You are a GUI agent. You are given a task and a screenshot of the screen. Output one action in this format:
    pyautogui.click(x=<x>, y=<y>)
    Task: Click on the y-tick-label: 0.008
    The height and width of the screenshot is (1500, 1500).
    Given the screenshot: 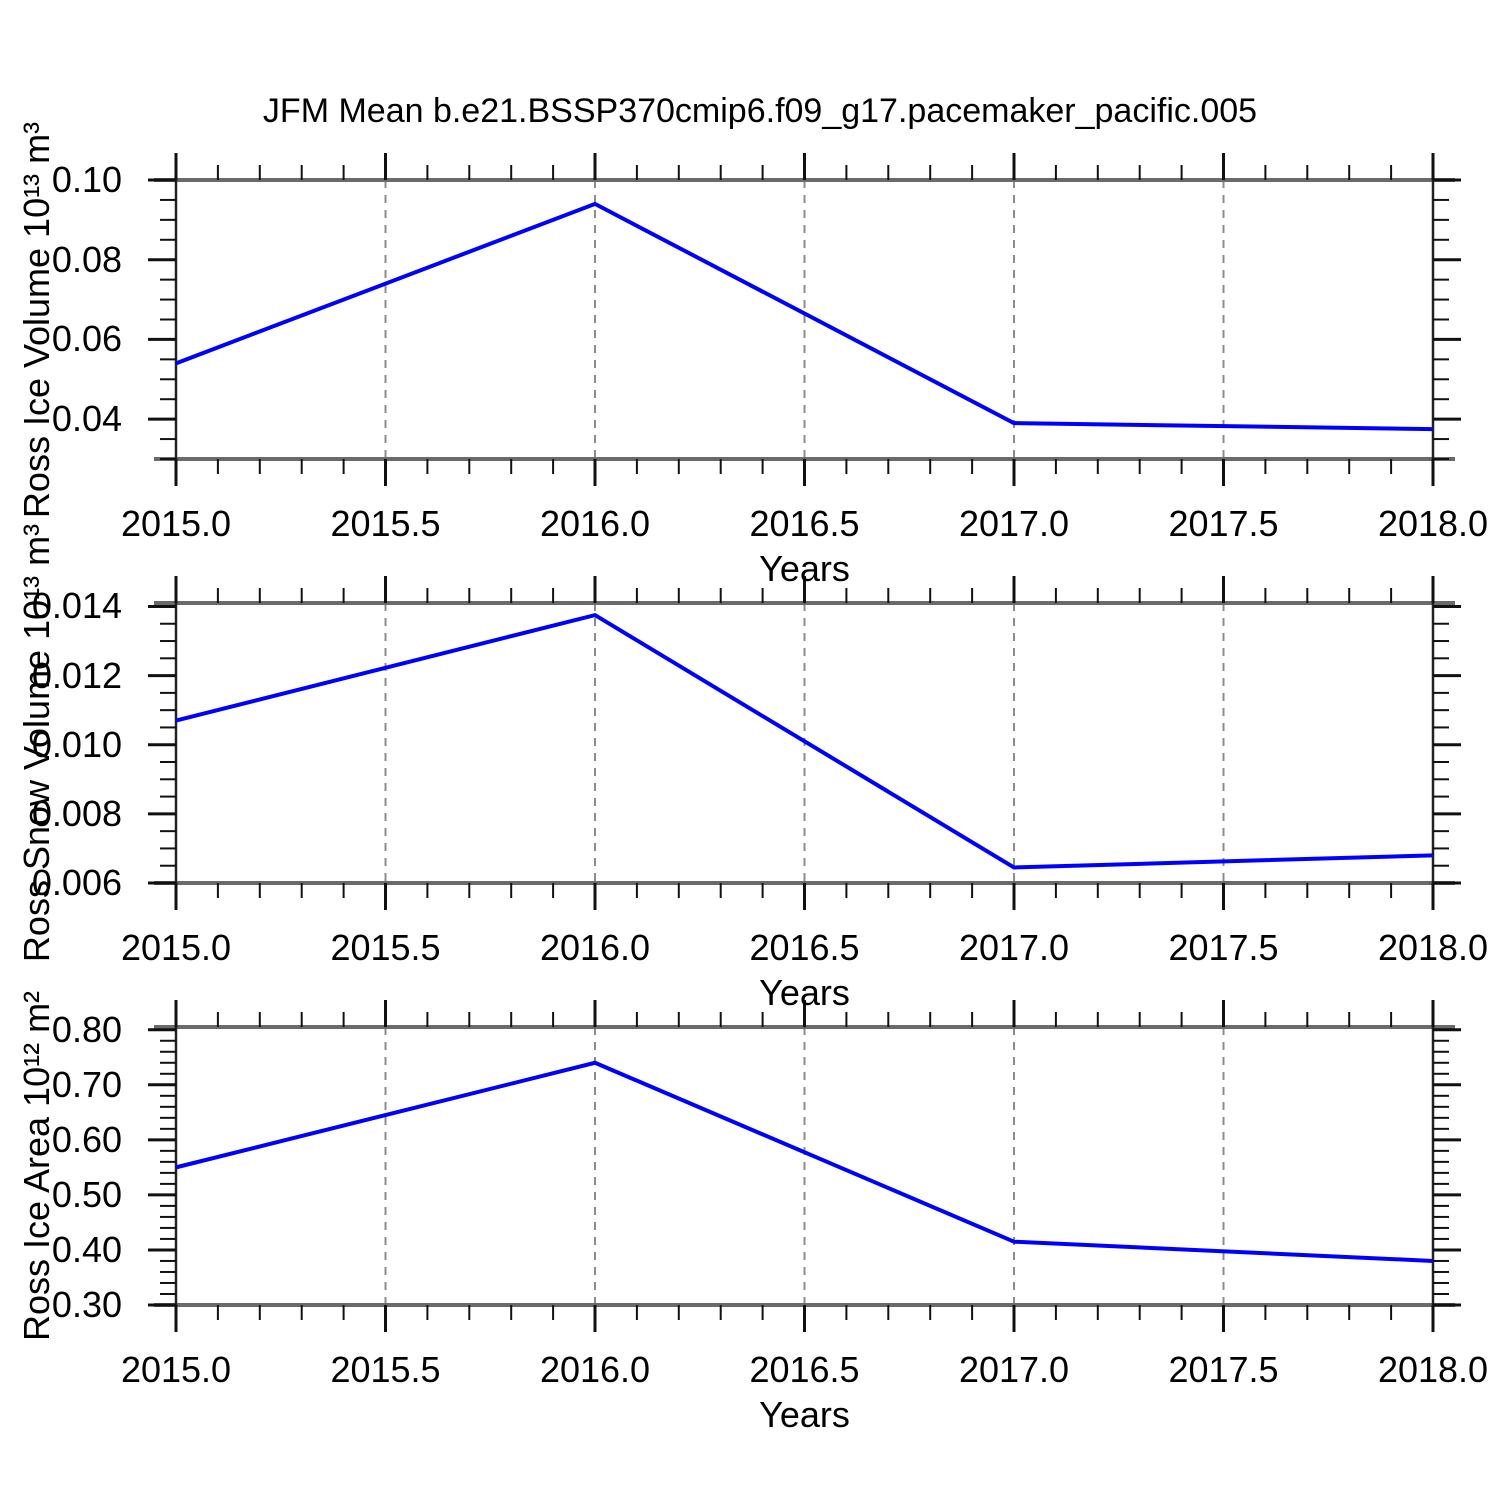 What is the action you would take?
    pyautogui.click(x=76, y=813)
    